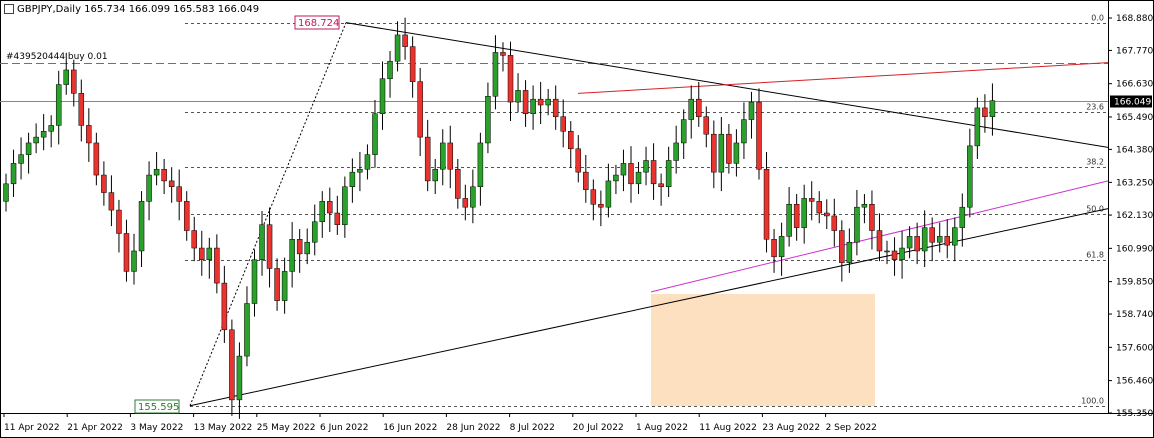 The image size is (1154, 438). What do you see at coordinates (1134, 283) in the screenshot?
I see `y-tick-label: 159.850` at bounding box center [1134, 283].